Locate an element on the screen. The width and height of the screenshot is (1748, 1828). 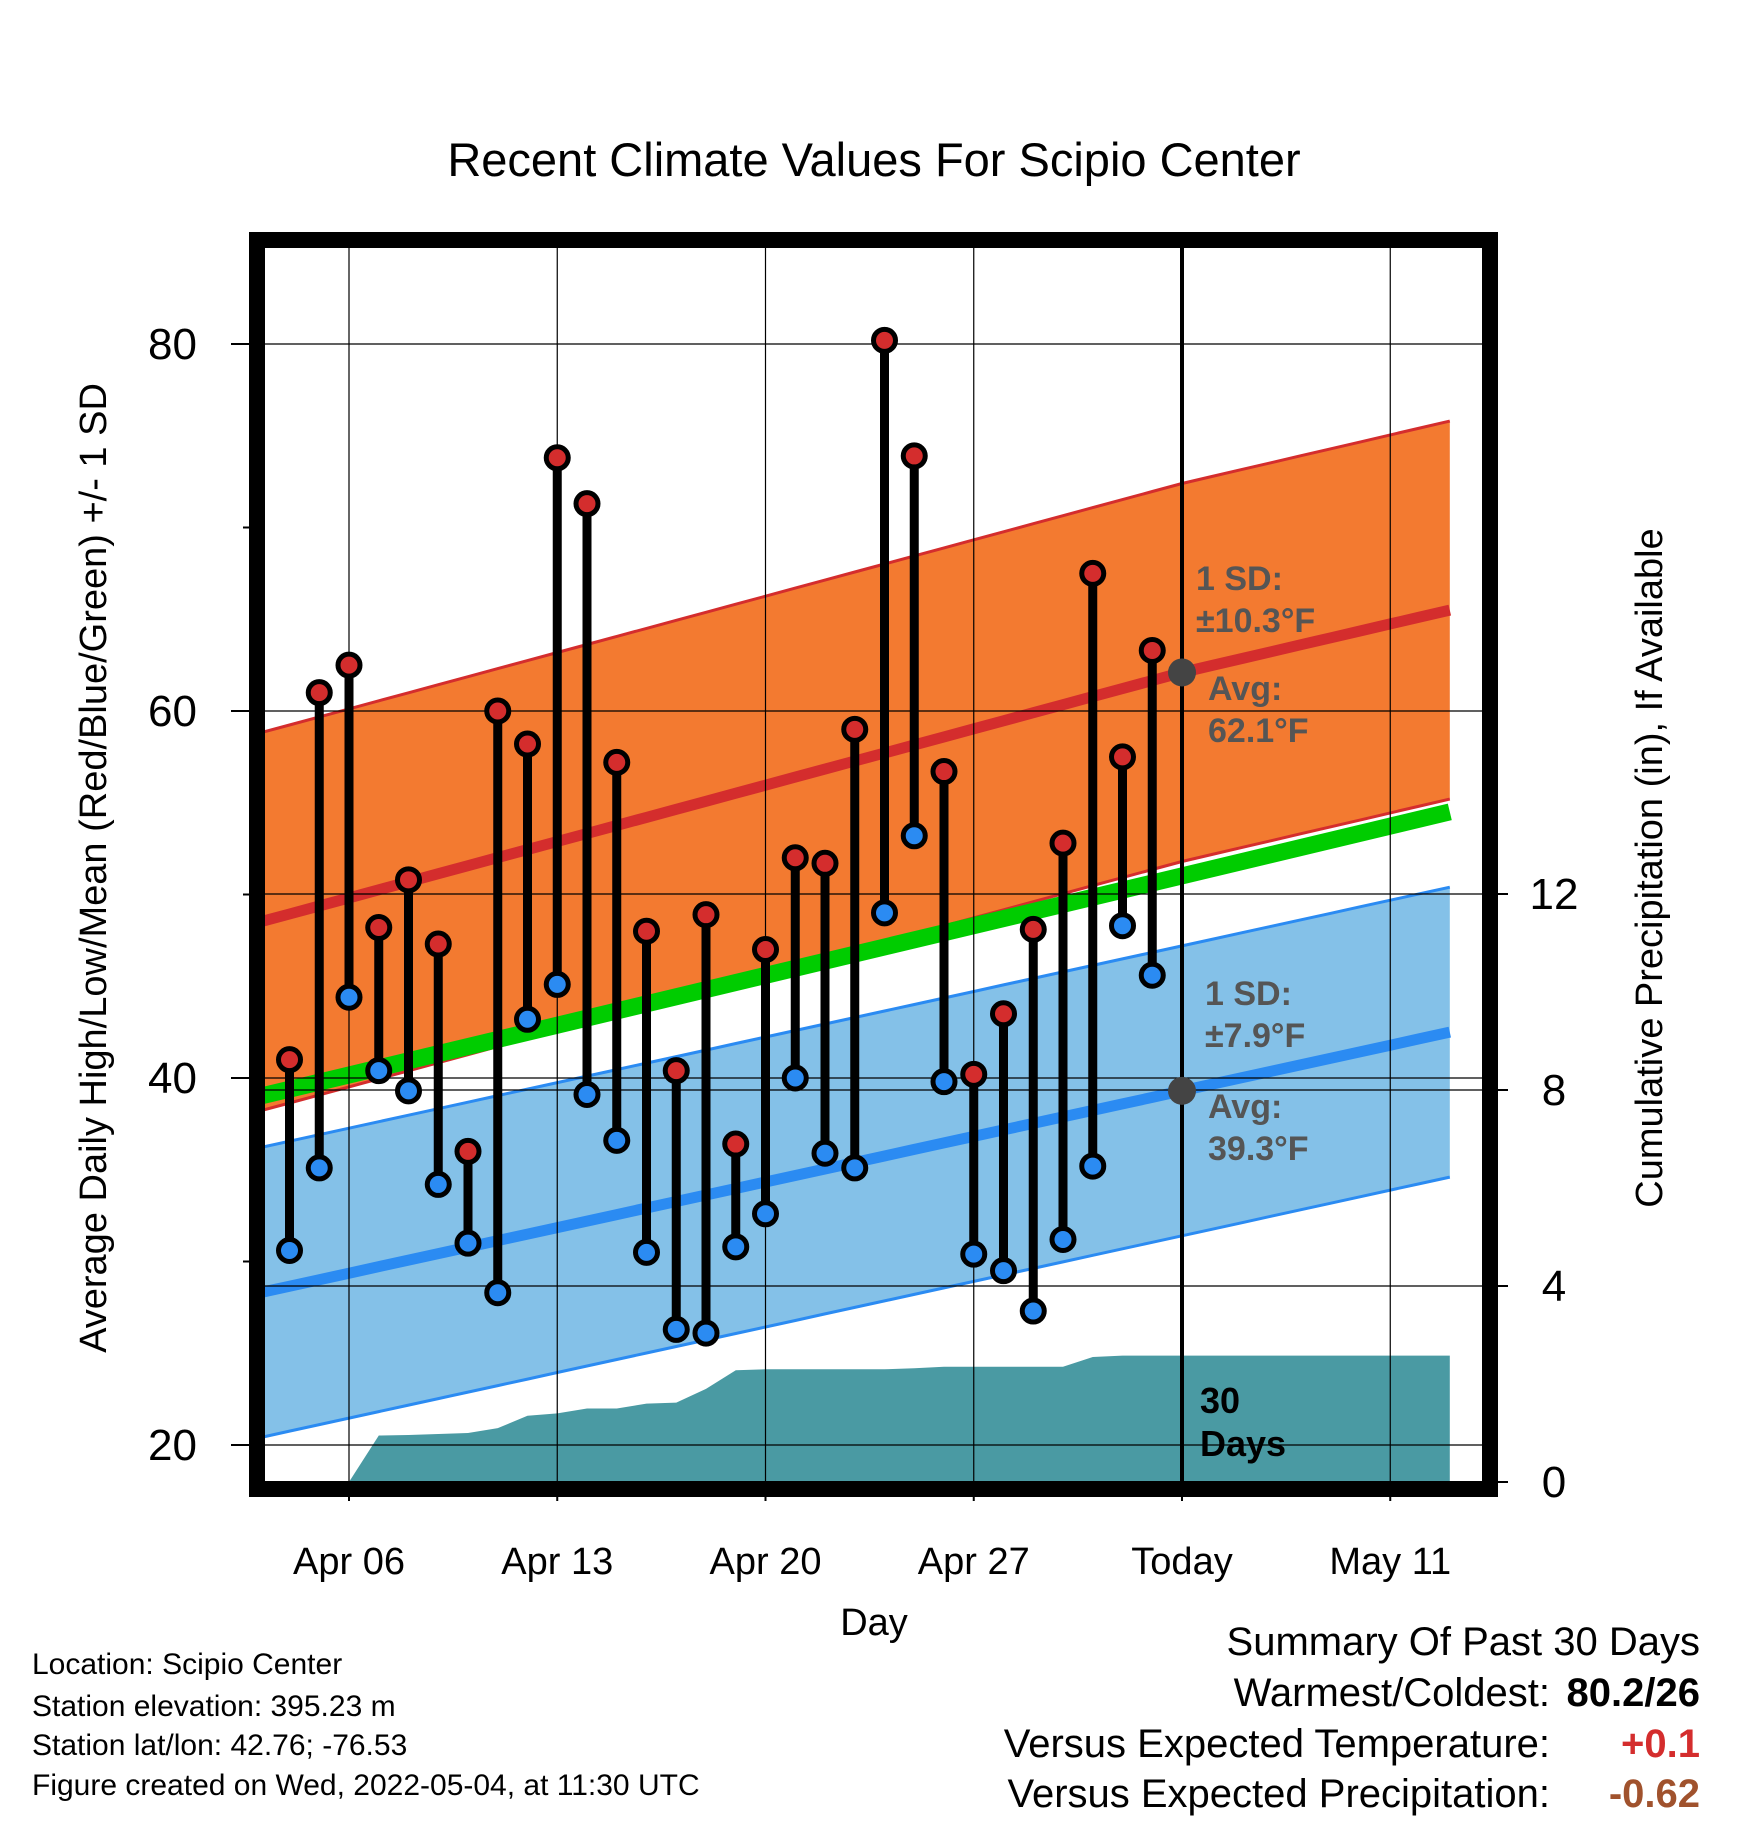
low-sd-label: ±7.9°F is located at coordinates (1255, 1036).